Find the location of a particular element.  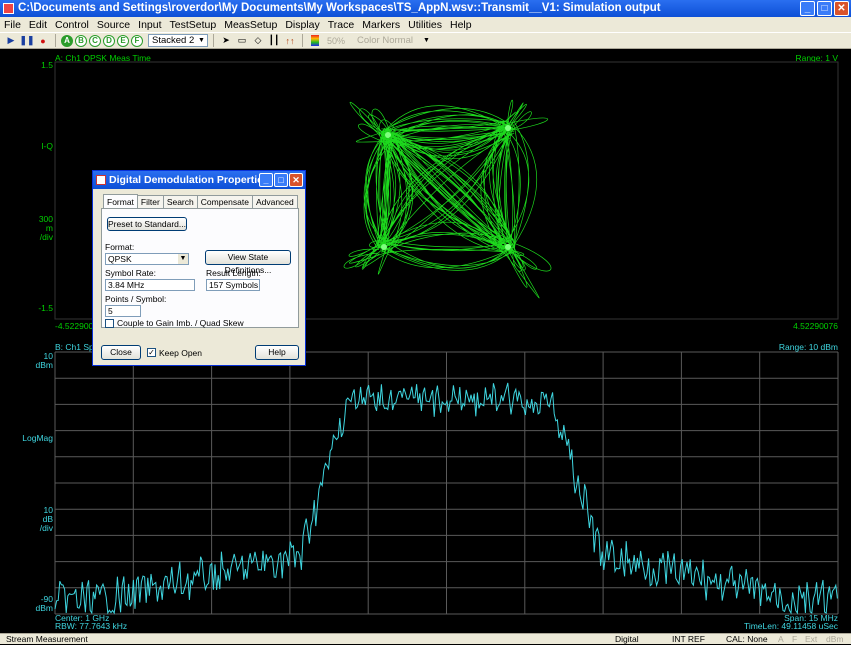

trace-b-title: B: Ch1 Spectrum is located at coordinates (87, 347).